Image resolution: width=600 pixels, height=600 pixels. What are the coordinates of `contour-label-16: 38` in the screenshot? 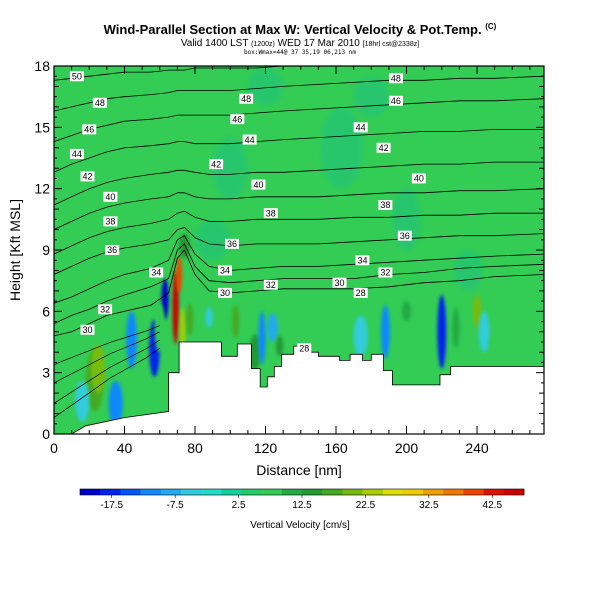 It's located at (270, 213).